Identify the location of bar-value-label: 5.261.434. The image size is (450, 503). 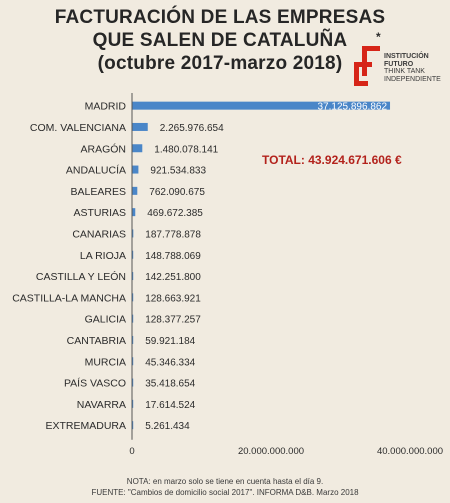
(167, 426).